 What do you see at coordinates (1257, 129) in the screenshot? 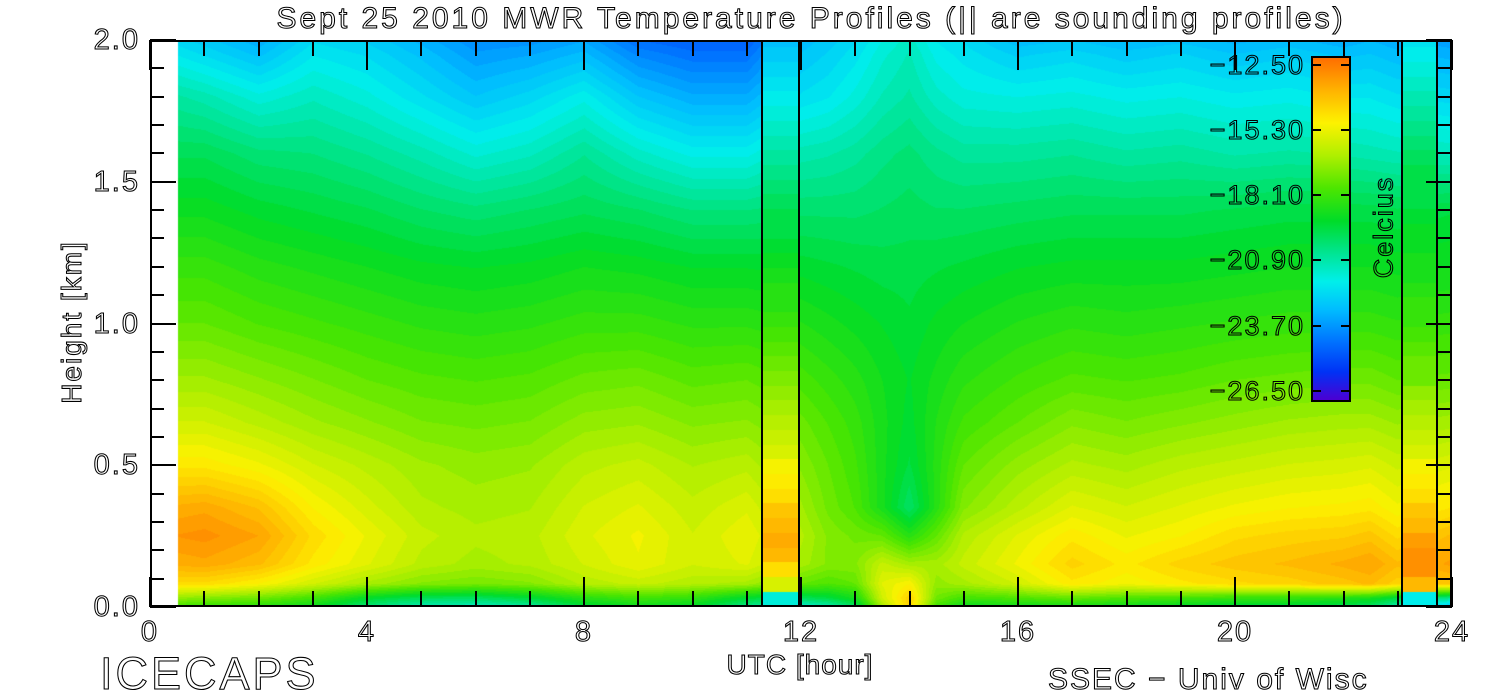
I see `colorbar-tick-label: −15.30` at bounding box center [1257, 129].